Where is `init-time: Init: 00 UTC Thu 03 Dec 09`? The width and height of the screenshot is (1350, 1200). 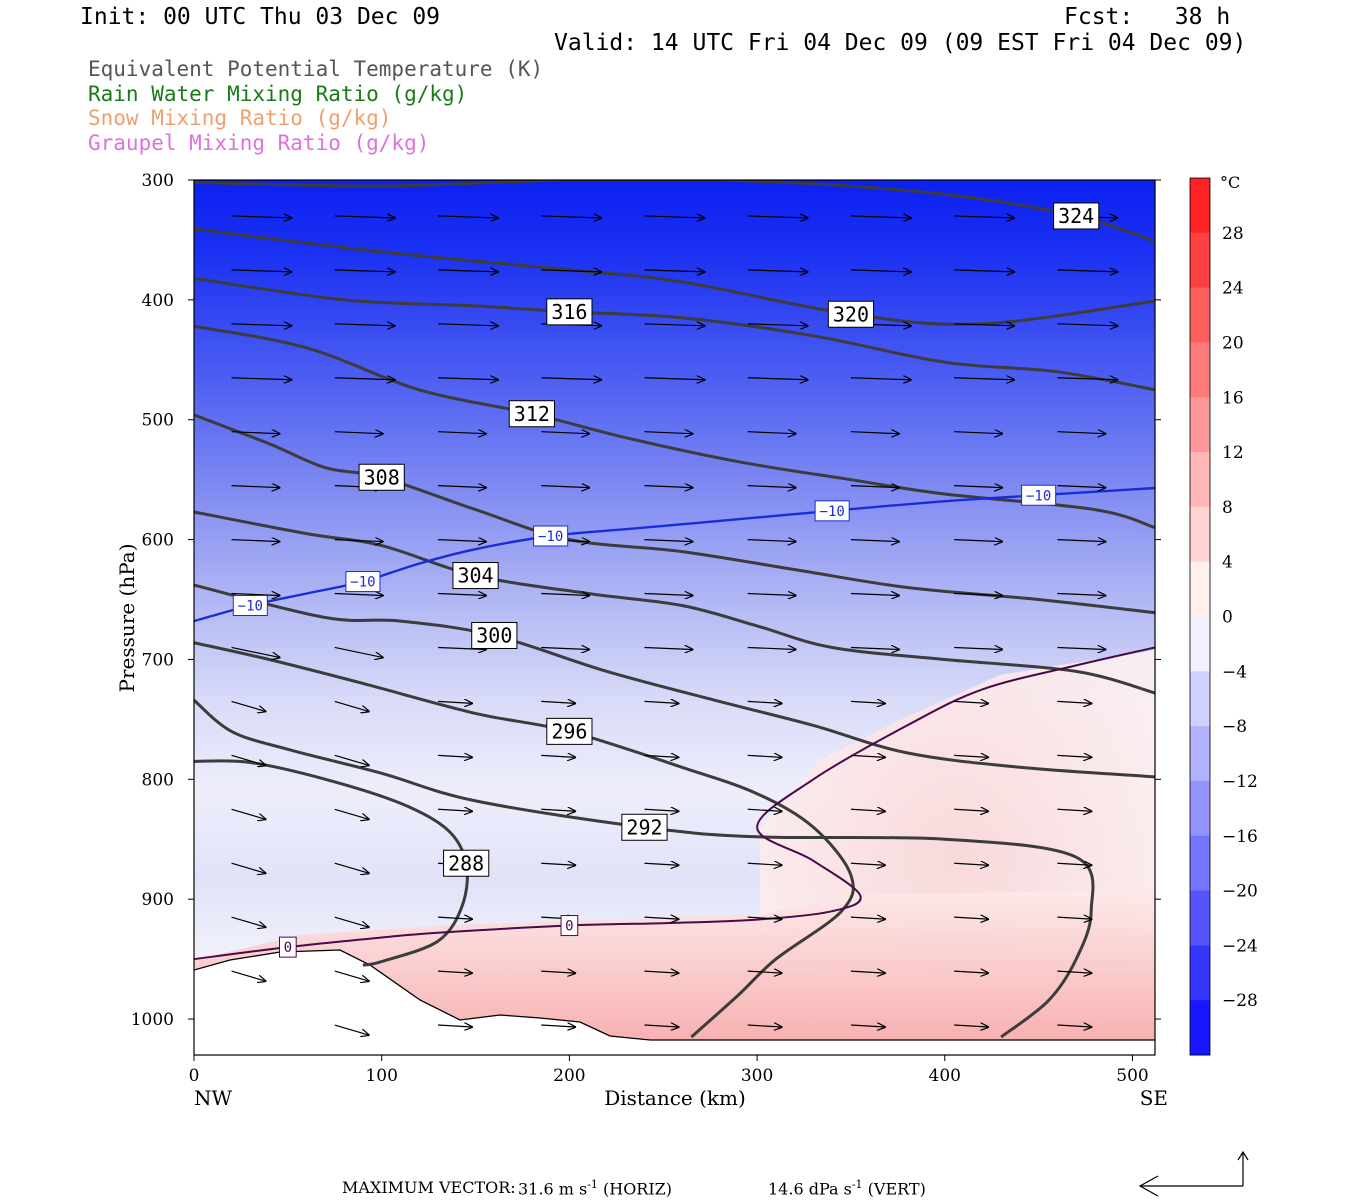
init-time: Init: 00 UTC Thu 03 Dec 09 is located at coordinates (260, 17).